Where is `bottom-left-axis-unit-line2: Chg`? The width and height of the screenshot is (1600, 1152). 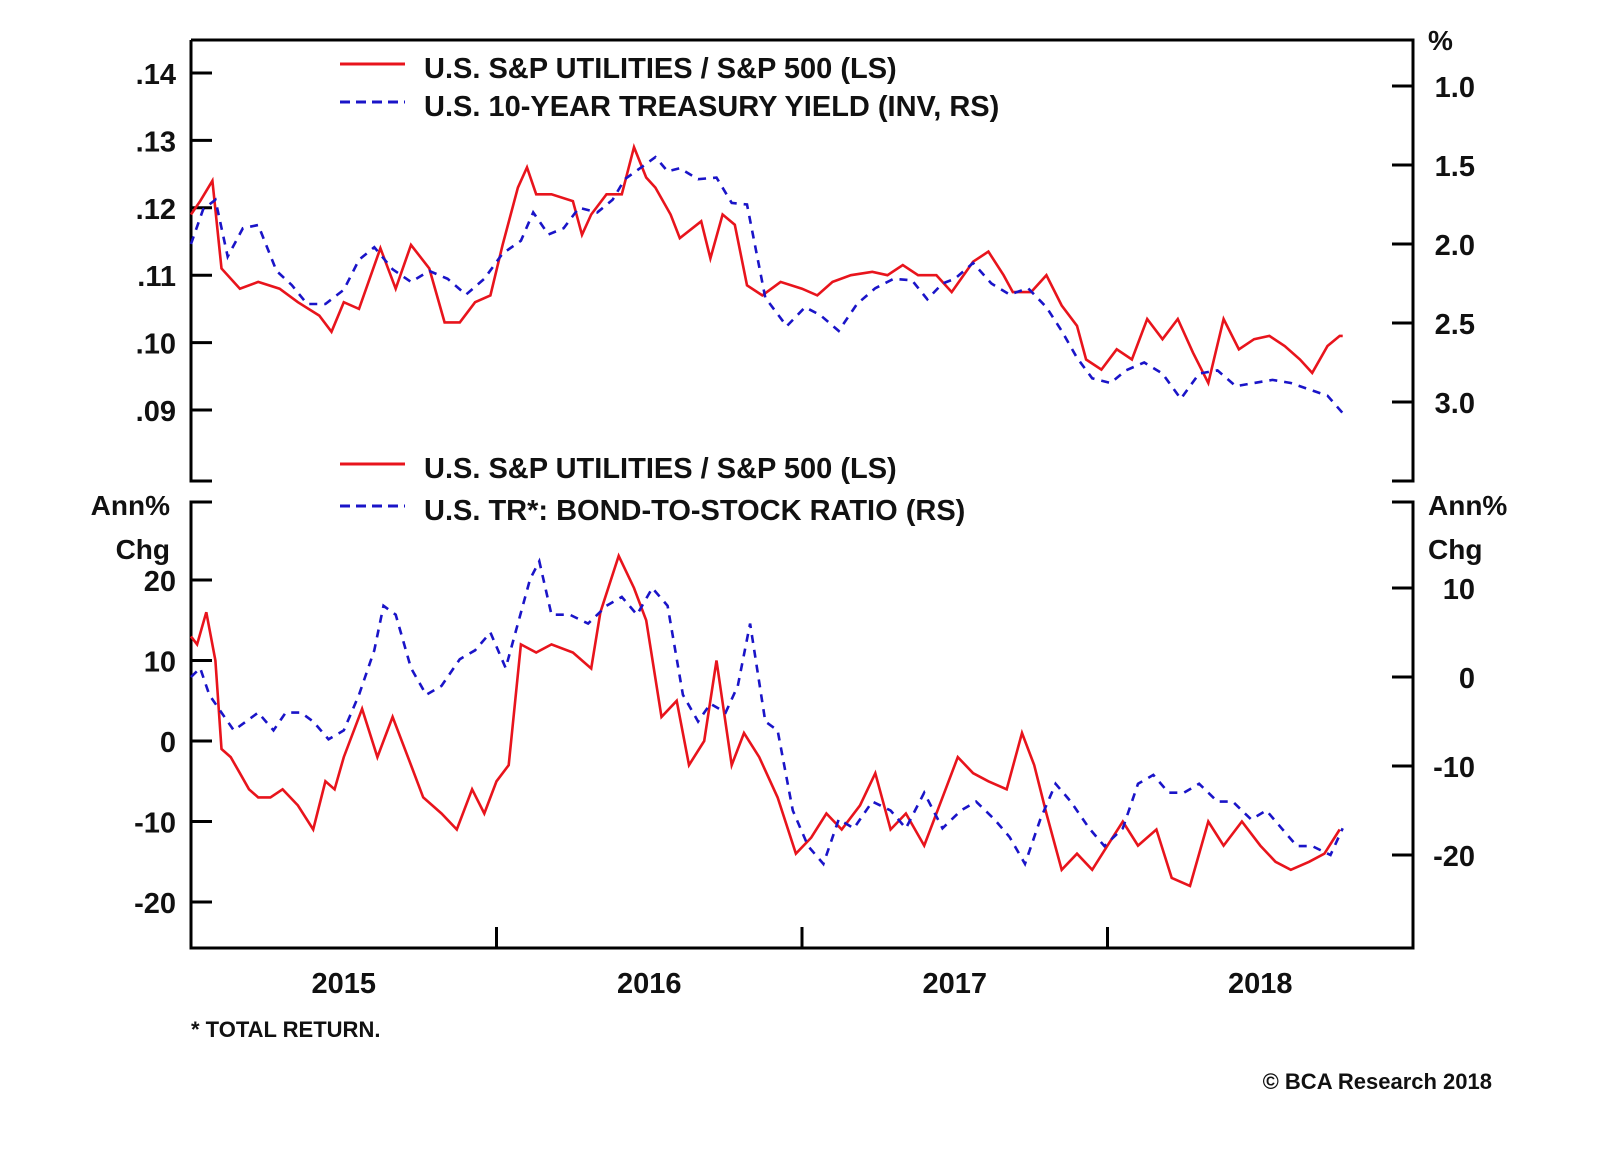 bottom-left-axis-unit-line2: Chg is located at coordinates (143, 549).